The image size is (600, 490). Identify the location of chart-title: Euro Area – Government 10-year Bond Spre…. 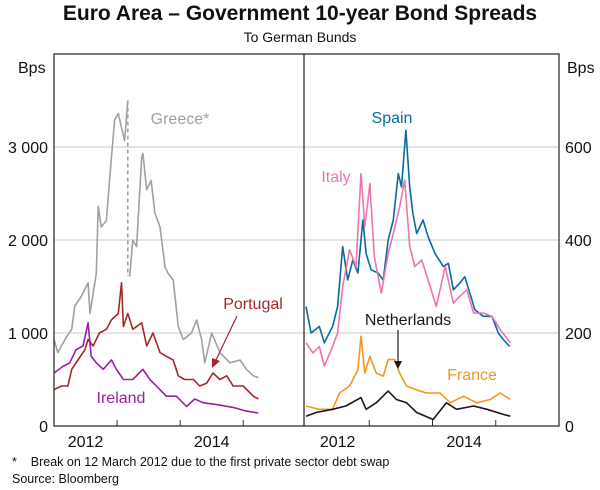
(300, 13).